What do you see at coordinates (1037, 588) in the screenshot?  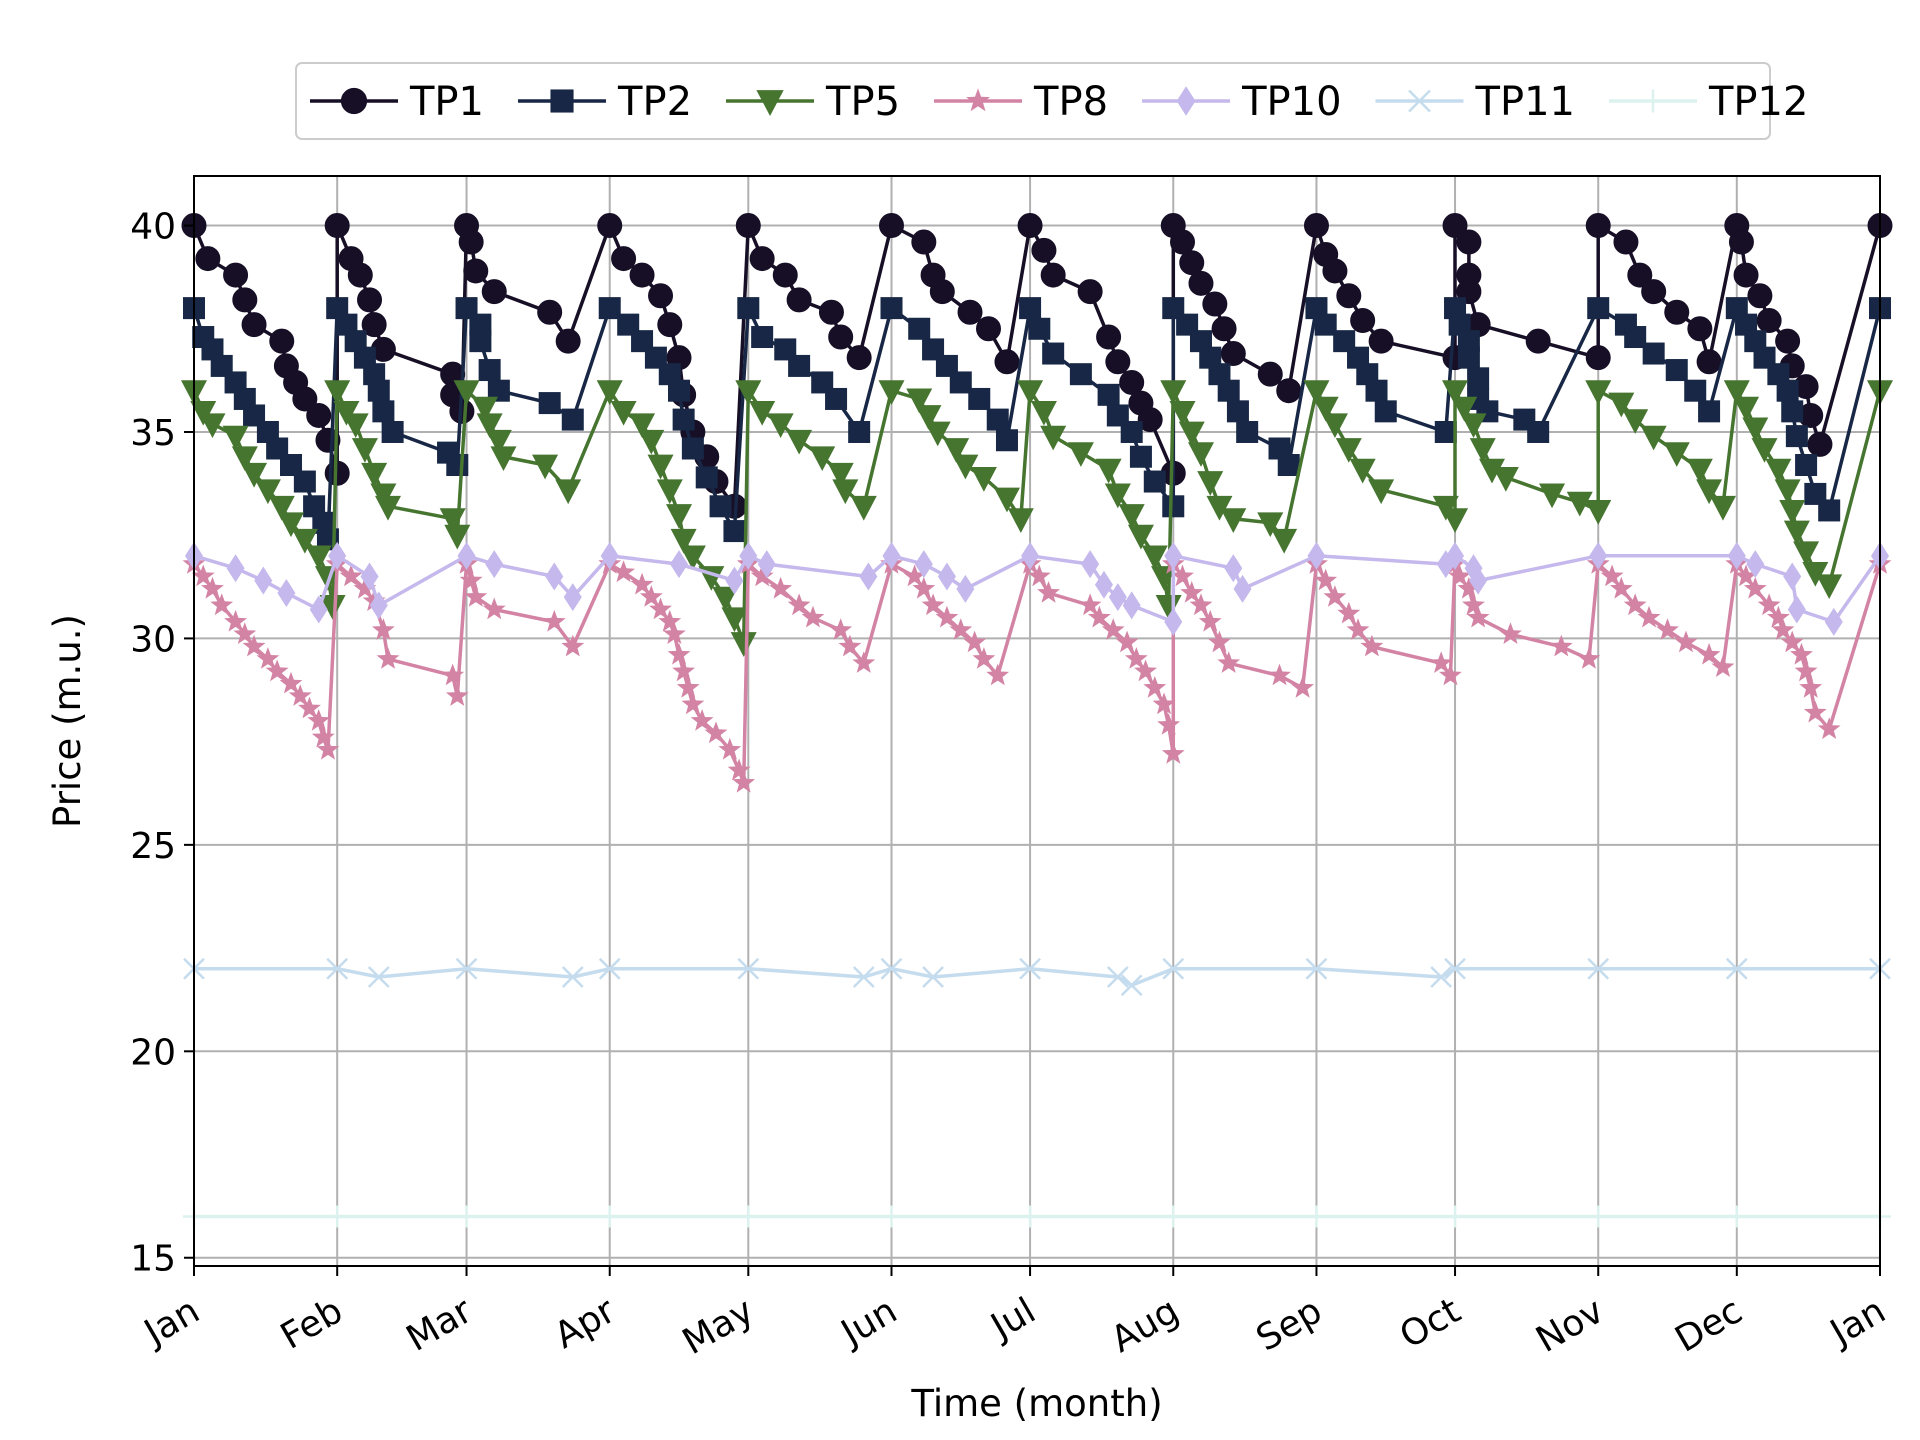 I see `series-tp10` at bounding box center [1037, 588].